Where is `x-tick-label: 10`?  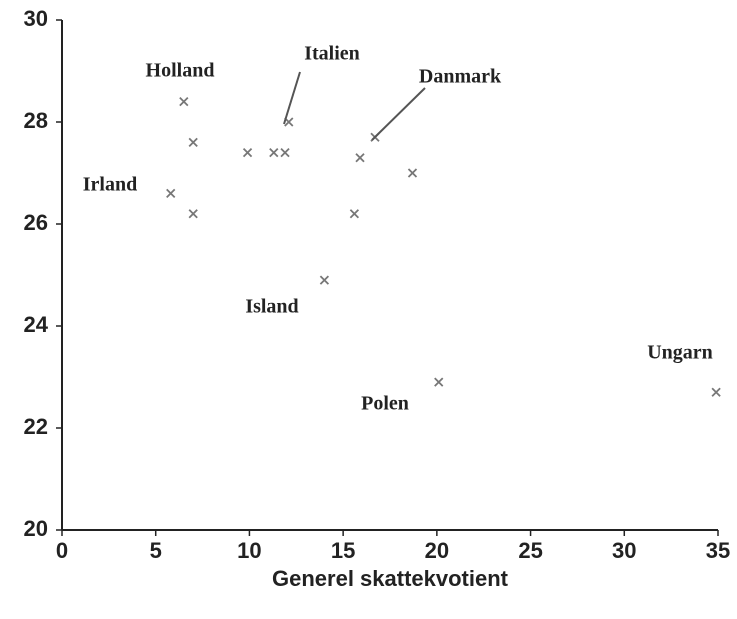
x-tick-label: 10 is located at coordinates (249, 550).